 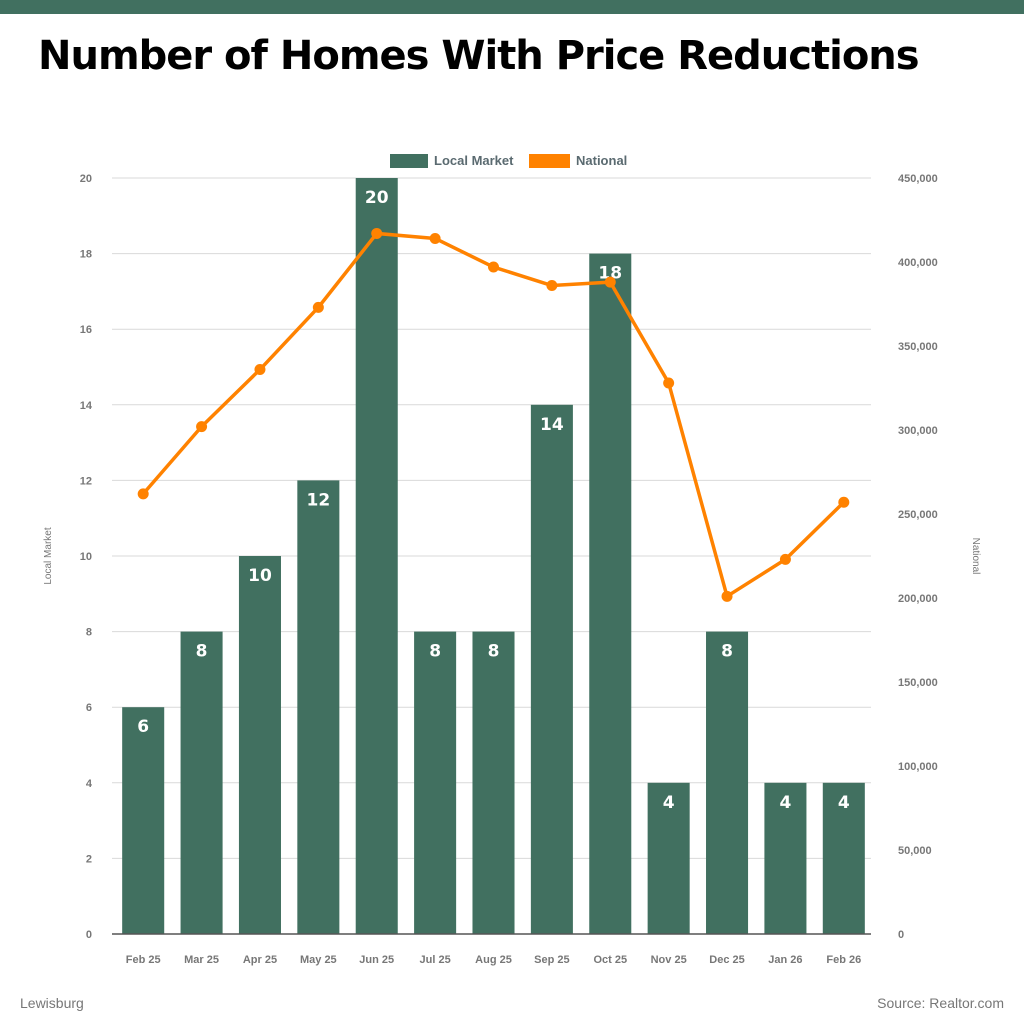 What do you see at coordinates (918, 263) in the screenshot?
I see `right-axis-tick-label: 400,000` at bounding box center [918, 263].